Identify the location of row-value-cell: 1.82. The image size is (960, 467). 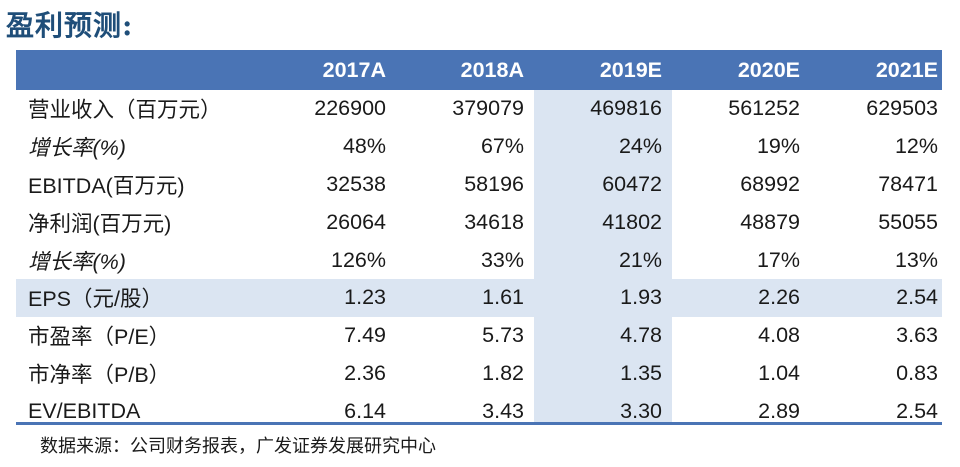
(503, 372).